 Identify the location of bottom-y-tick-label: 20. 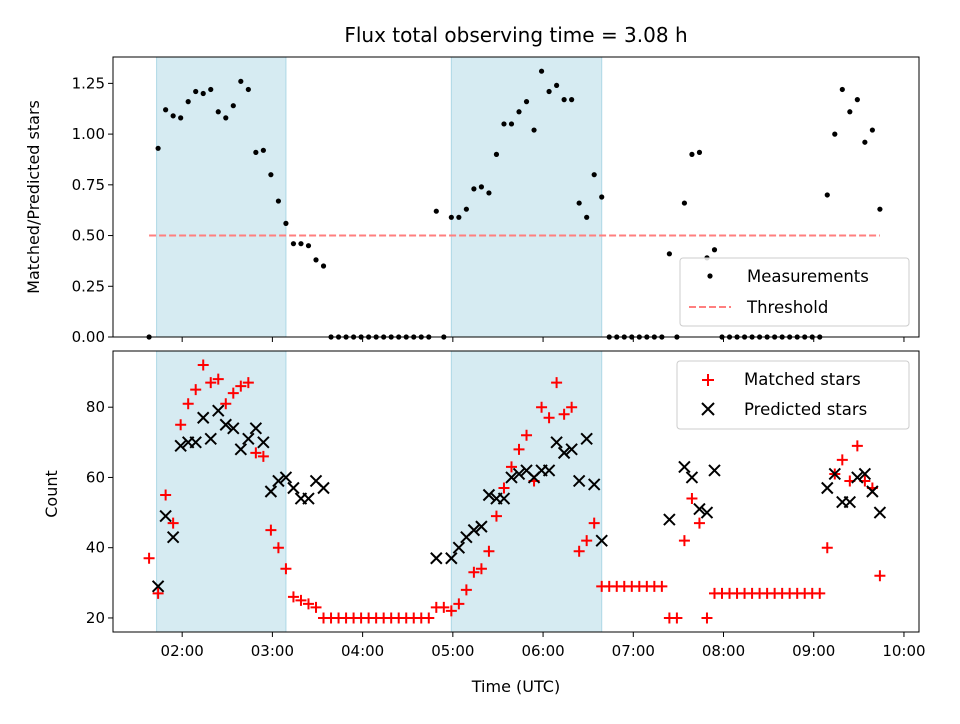
(95, 618).